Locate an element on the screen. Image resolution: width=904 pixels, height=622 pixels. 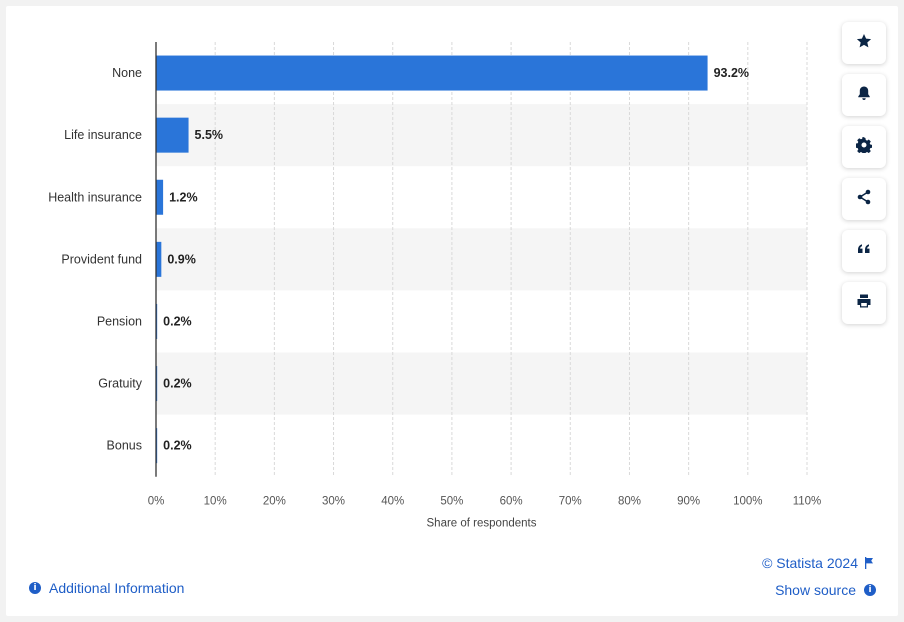
settings-button is located at coordinates (864, 147).